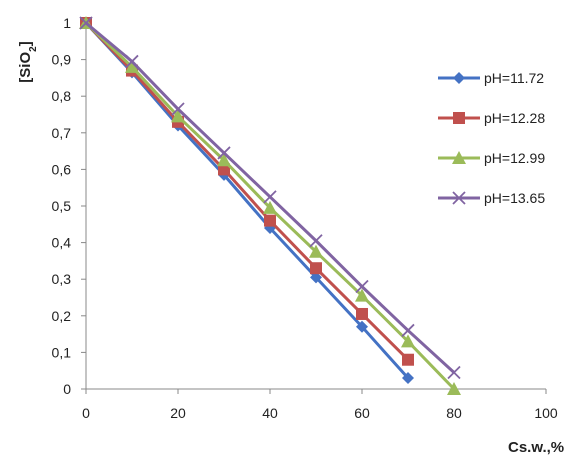 This screenshot has width=576, height=461. I want to click on y-tick-label: 0,9, so click(62, 60).